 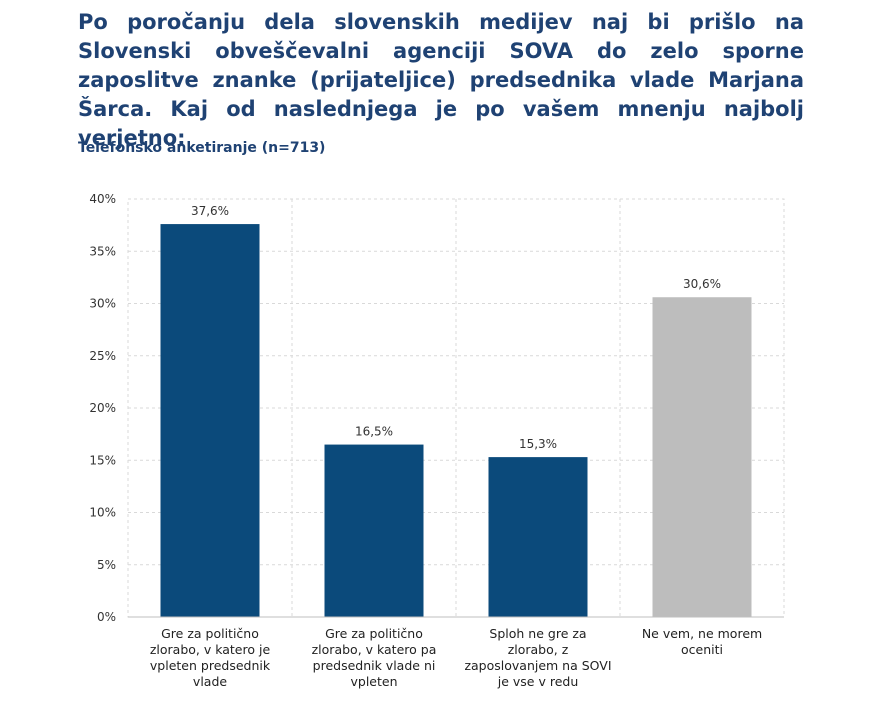 I want to click on chart-subtitle: Telefonsko anketiranje (n=713), so click(x=202, y=148).